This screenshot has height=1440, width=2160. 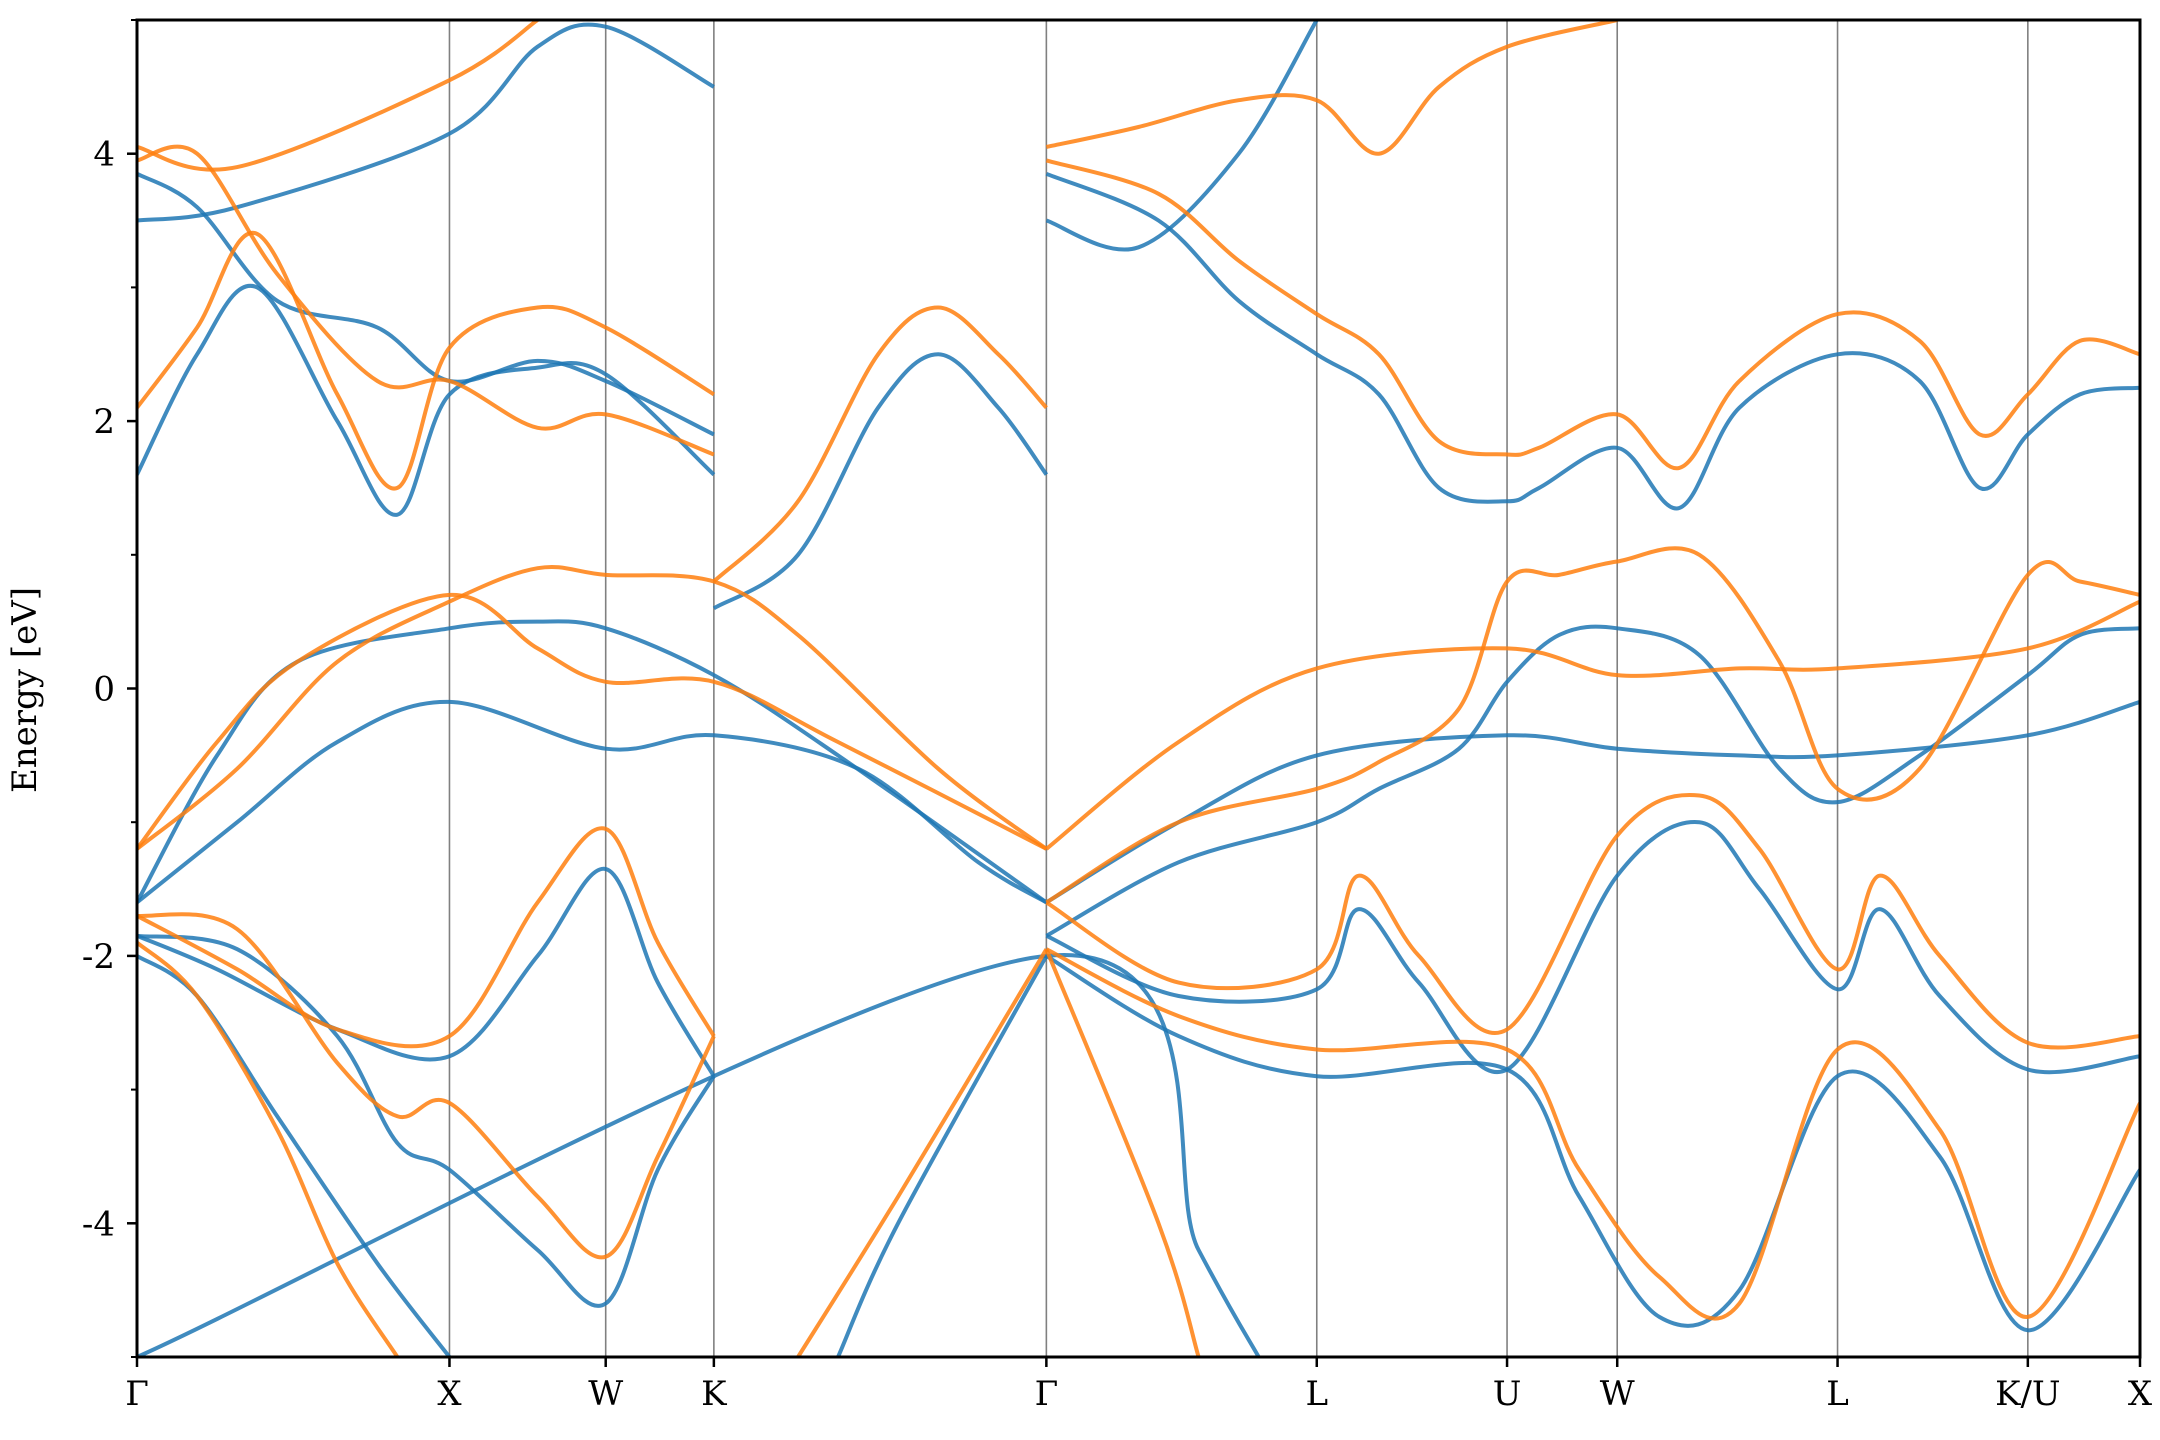 What do you see at coordinates (104, 690) in the screenshot?
I see `y-tick-label: 0` at bounding box center [104, 690].